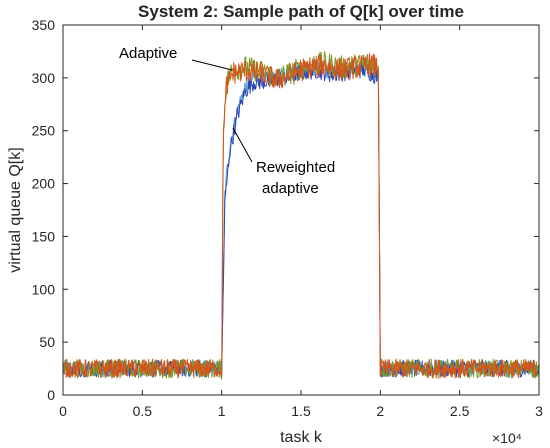 The height and width of the screenshot is (448, 550). I want to click on x-tick-label: 3, so click(539, 411).